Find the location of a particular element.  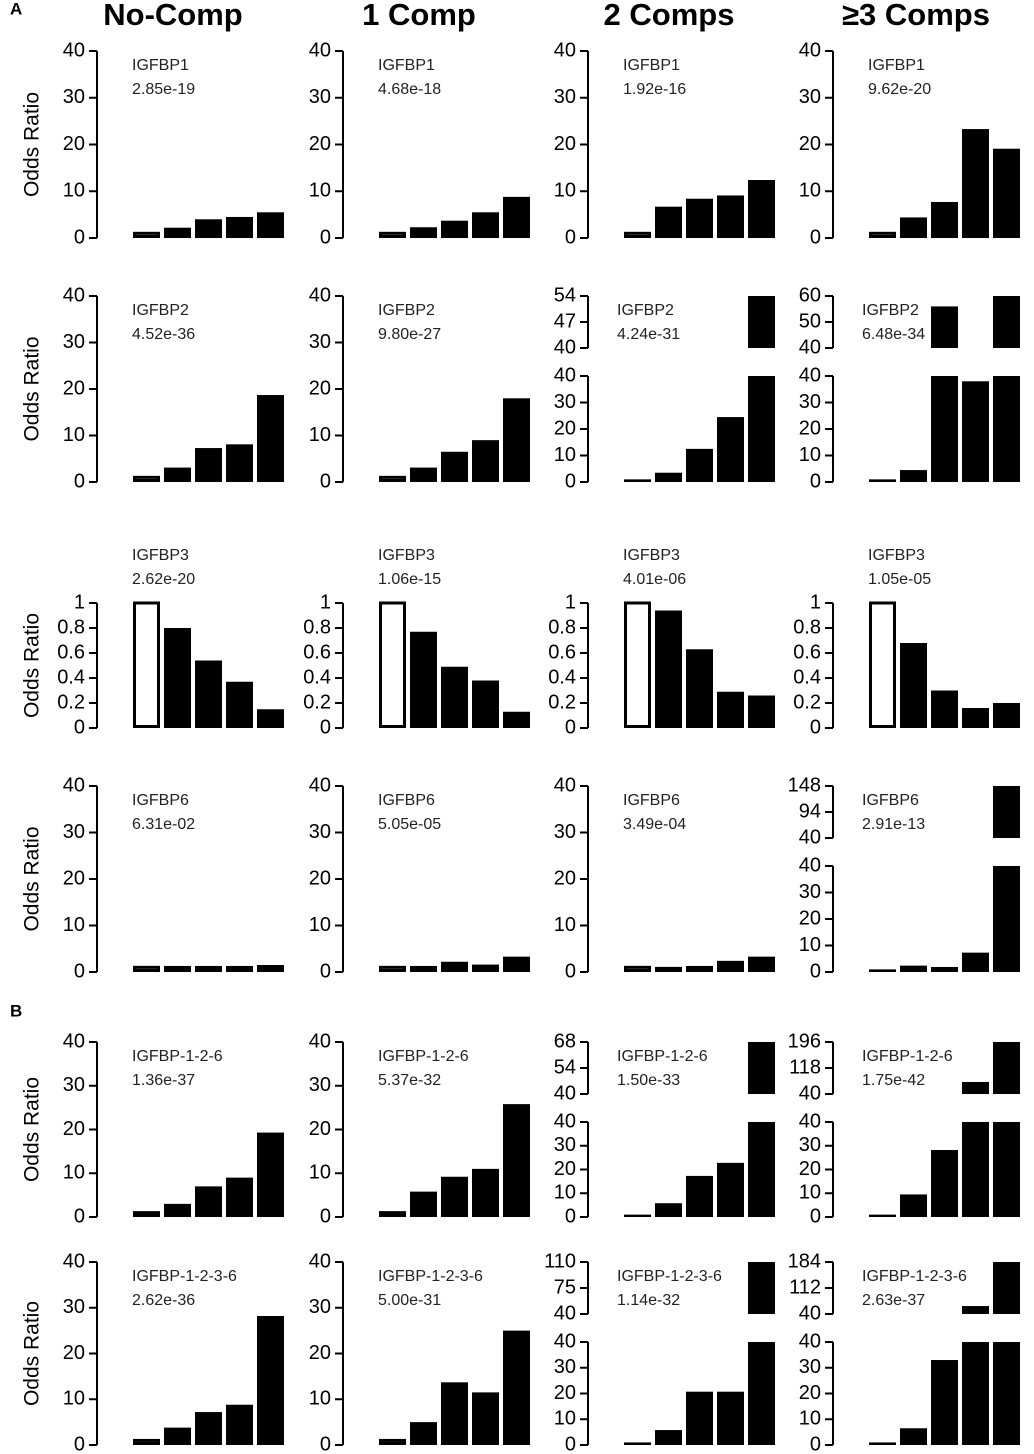

p-value: 4.68e-18 is located at coordinates (409, 89).